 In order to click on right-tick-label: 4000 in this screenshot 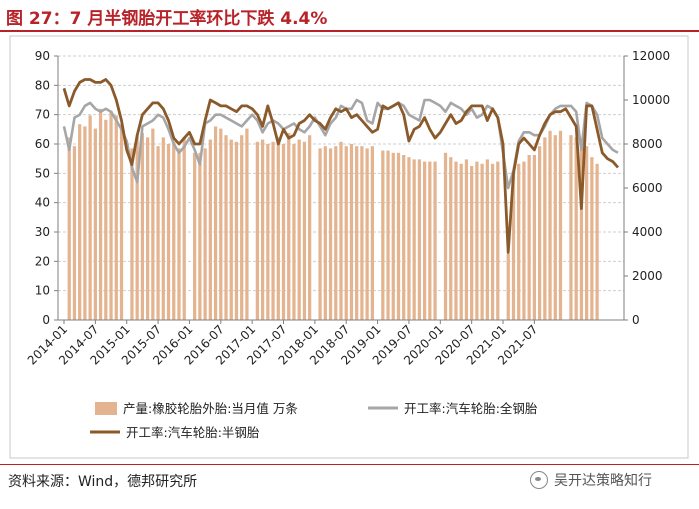, I will do `click(647, 232)`.